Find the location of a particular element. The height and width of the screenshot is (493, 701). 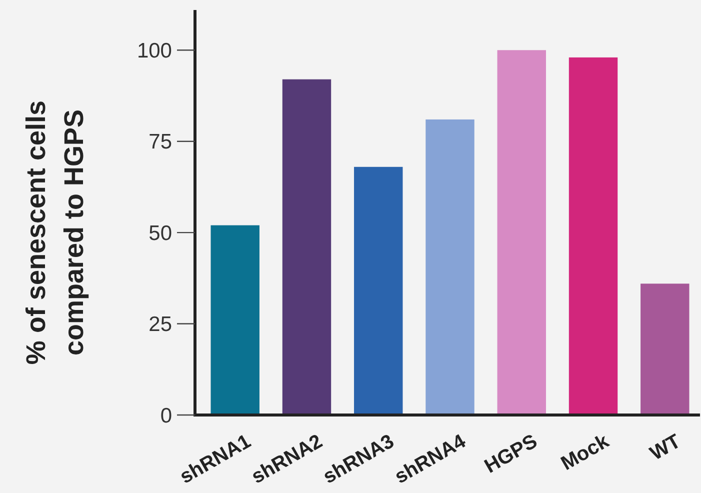

y-tick-label: 75 is located at coordinates (160, 142).